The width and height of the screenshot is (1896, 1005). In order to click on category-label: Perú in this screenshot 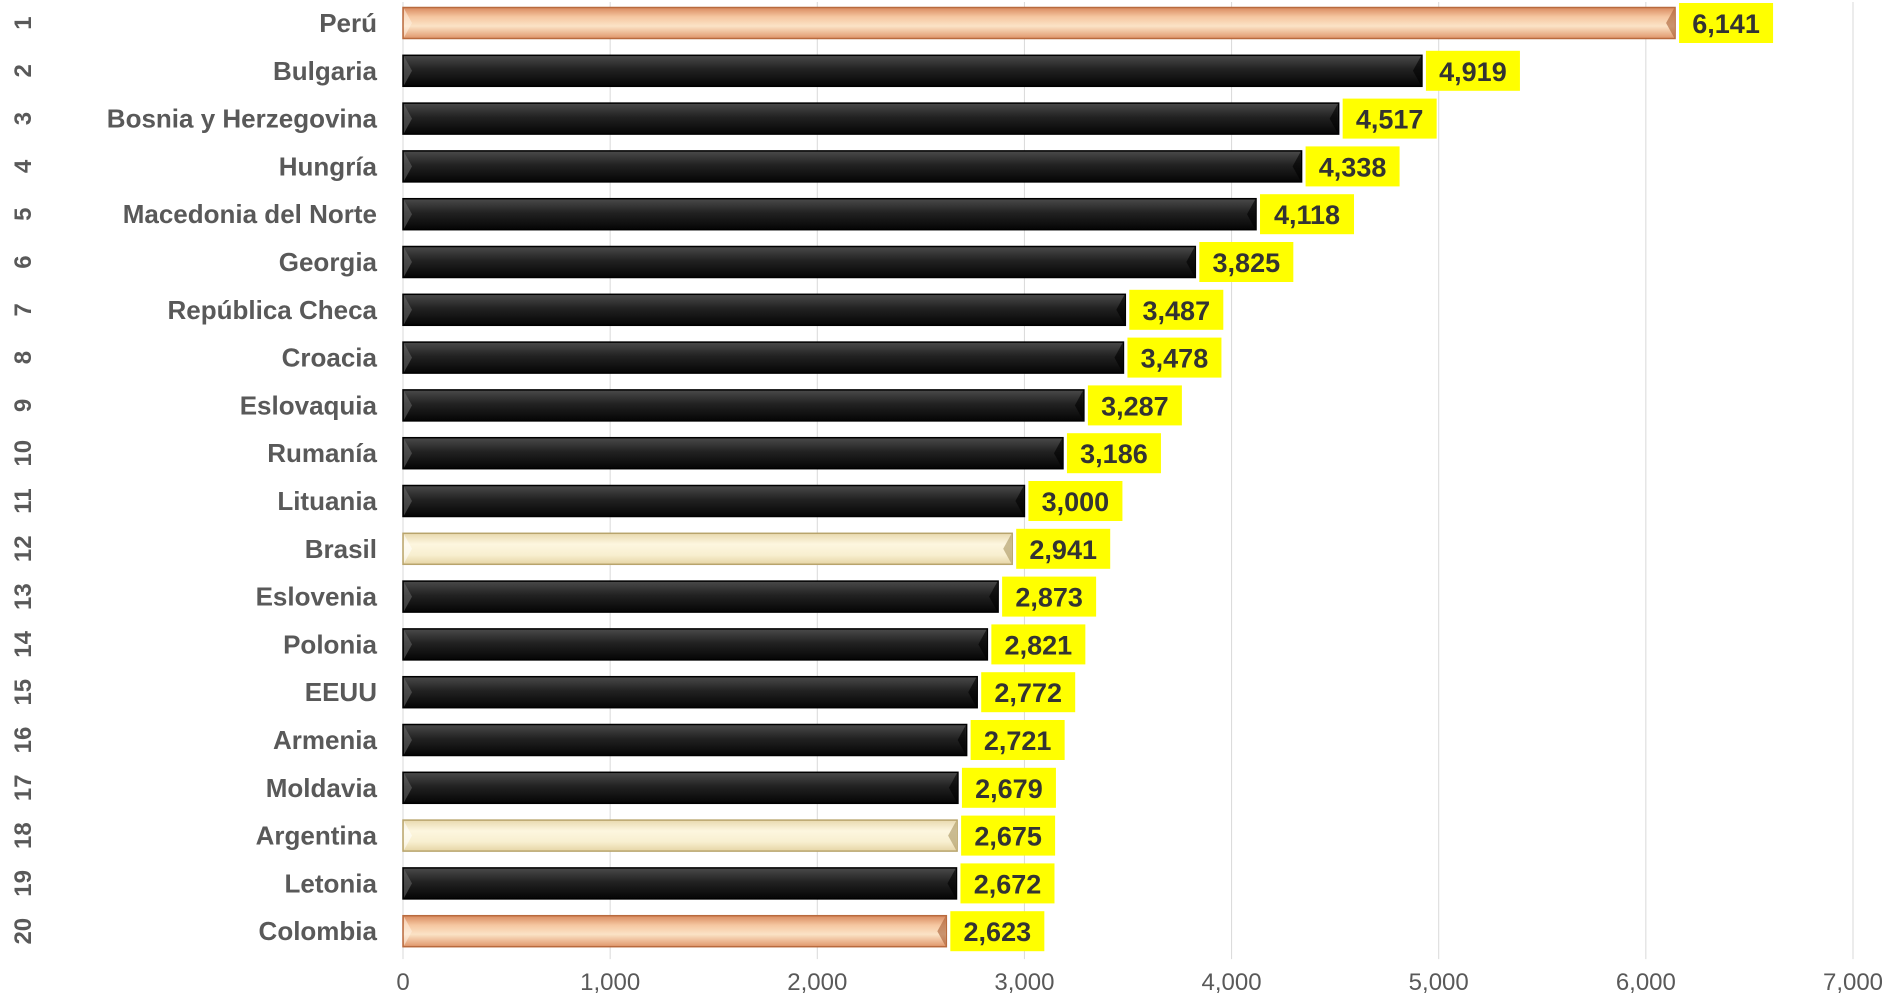, I will do `click(348, 23)`.